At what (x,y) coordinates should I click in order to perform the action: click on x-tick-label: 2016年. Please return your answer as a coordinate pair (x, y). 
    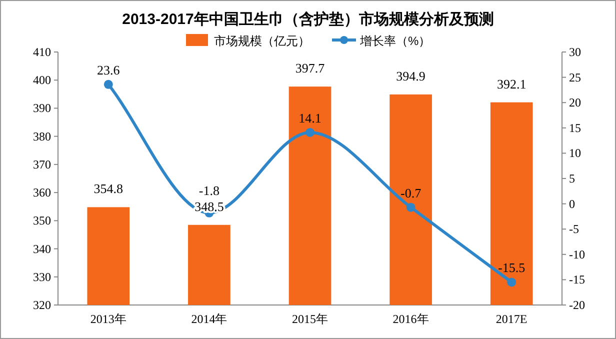
    Looking at the image, I should click on (410, 319).